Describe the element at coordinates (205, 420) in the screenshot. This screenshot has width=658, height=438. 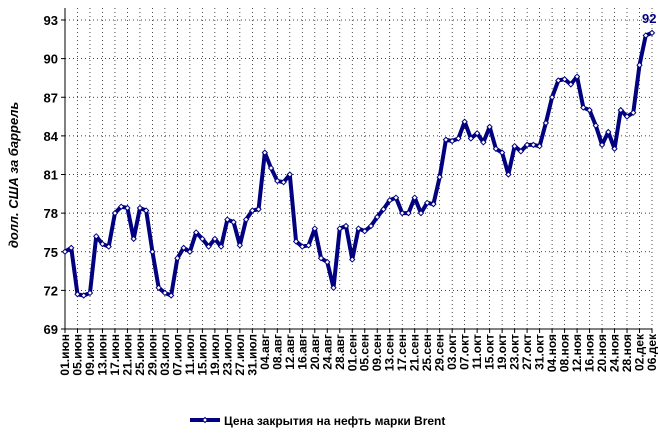
I see `legend-marker` at that location.